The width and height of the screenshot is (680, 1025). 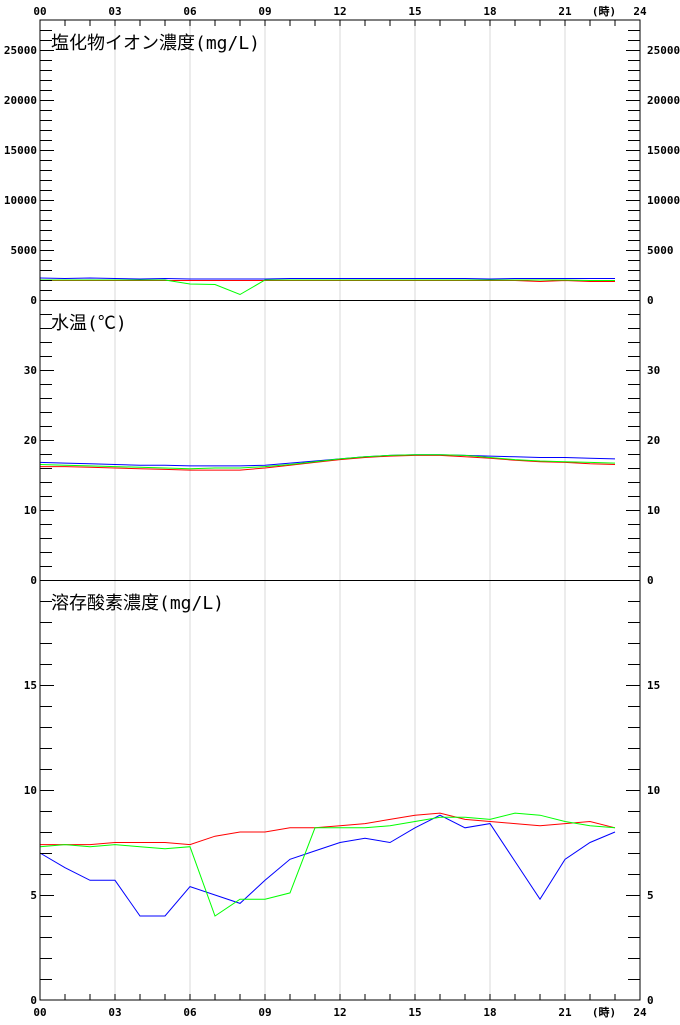 I want to click on hour-label-top-24: 24, so click(x=640, y=11).